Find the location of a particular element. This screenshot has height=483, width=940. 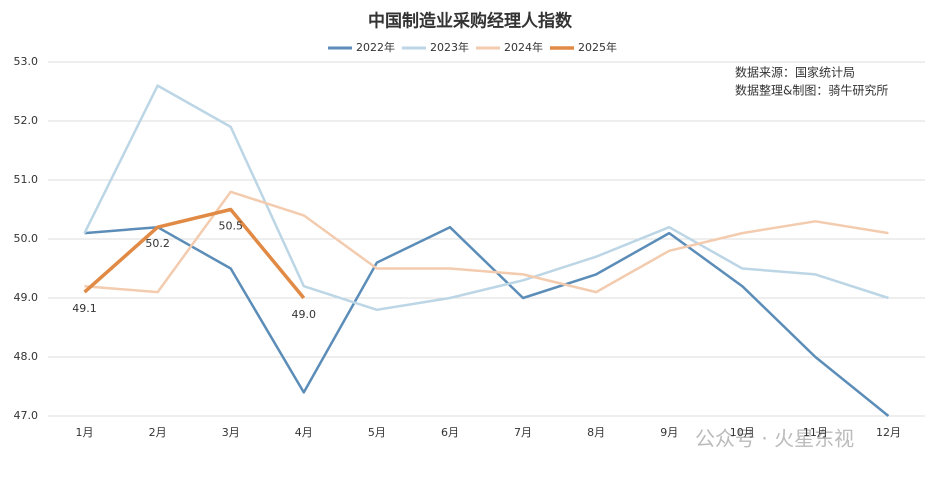

x-tick-label: 10月 is located at coordinates (742, 432).